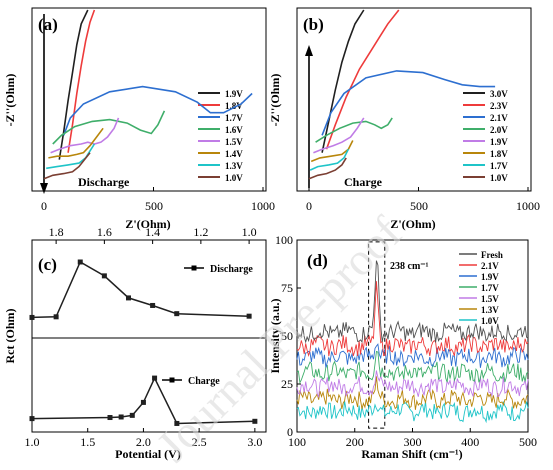 The height and width of the screenshot is (470, 553). I want to click on panel-c-ylabel: Rct (Ohm), so click(10, 336).